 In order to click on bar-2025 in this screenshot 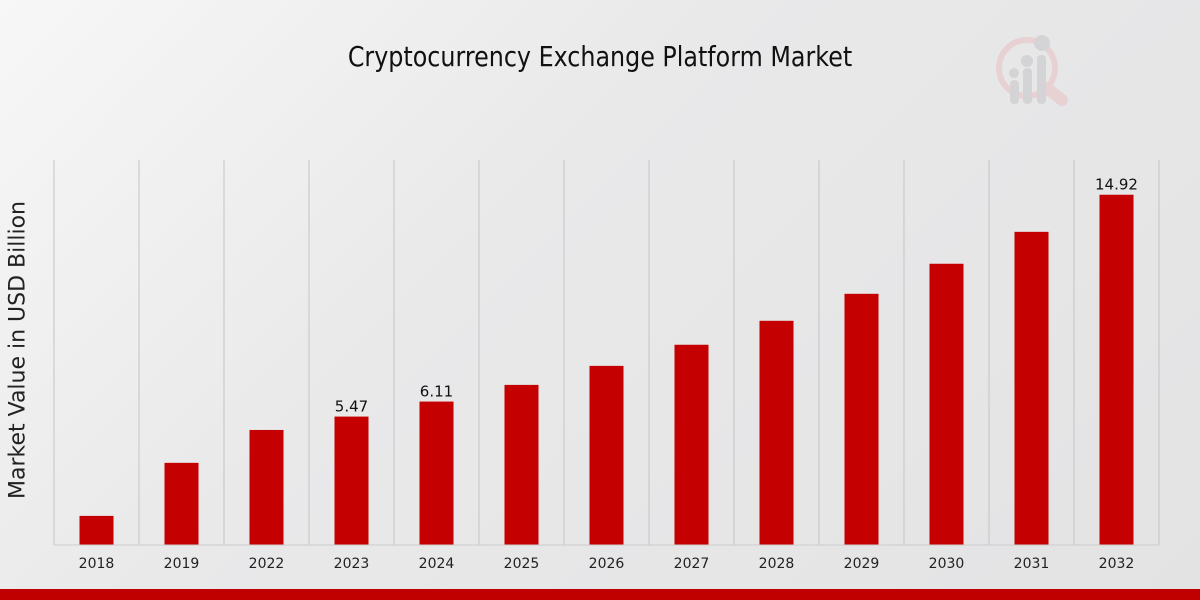, I will do `click(521, 464)`.